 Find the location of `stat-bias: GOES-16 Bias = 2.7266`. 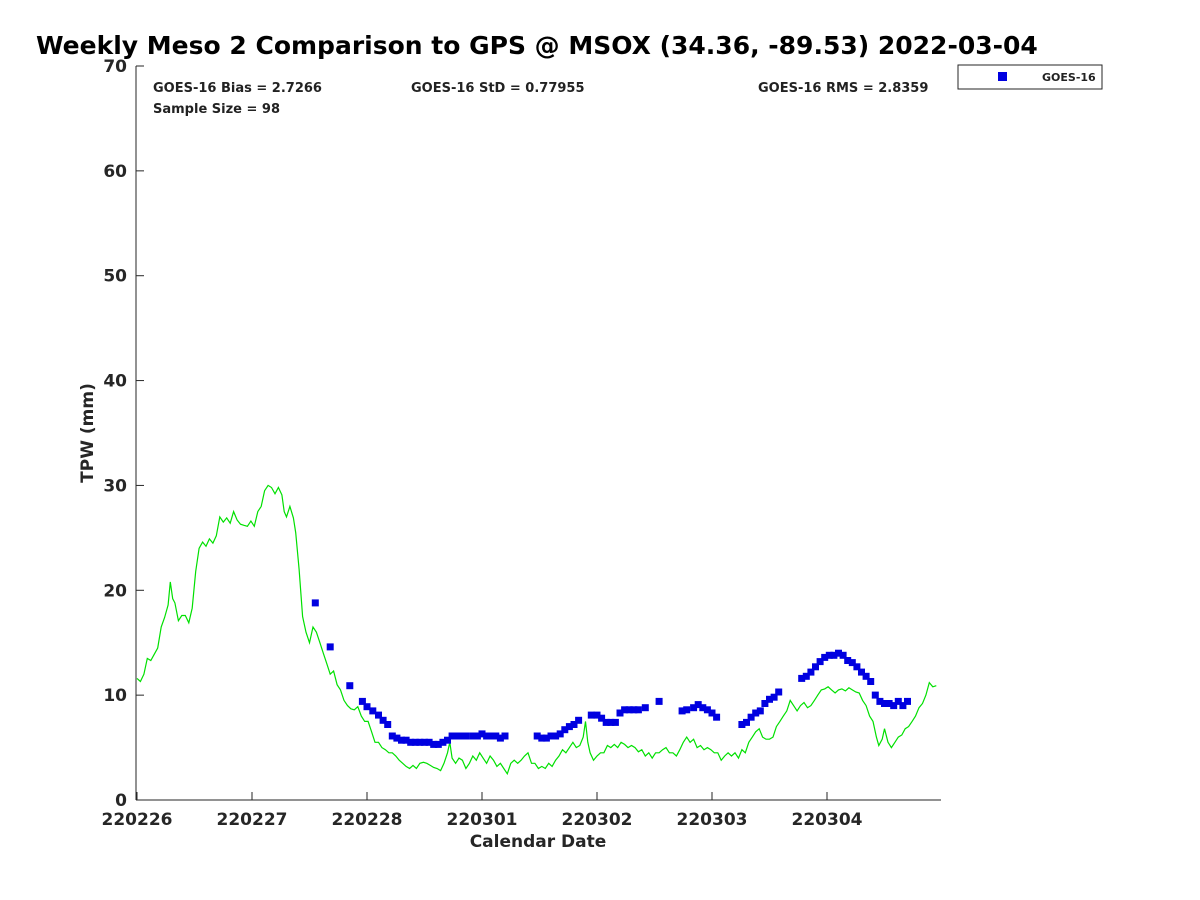

stat-bias: GOES-16 Bias = 2.7266 is located at coordinates (237, 88).